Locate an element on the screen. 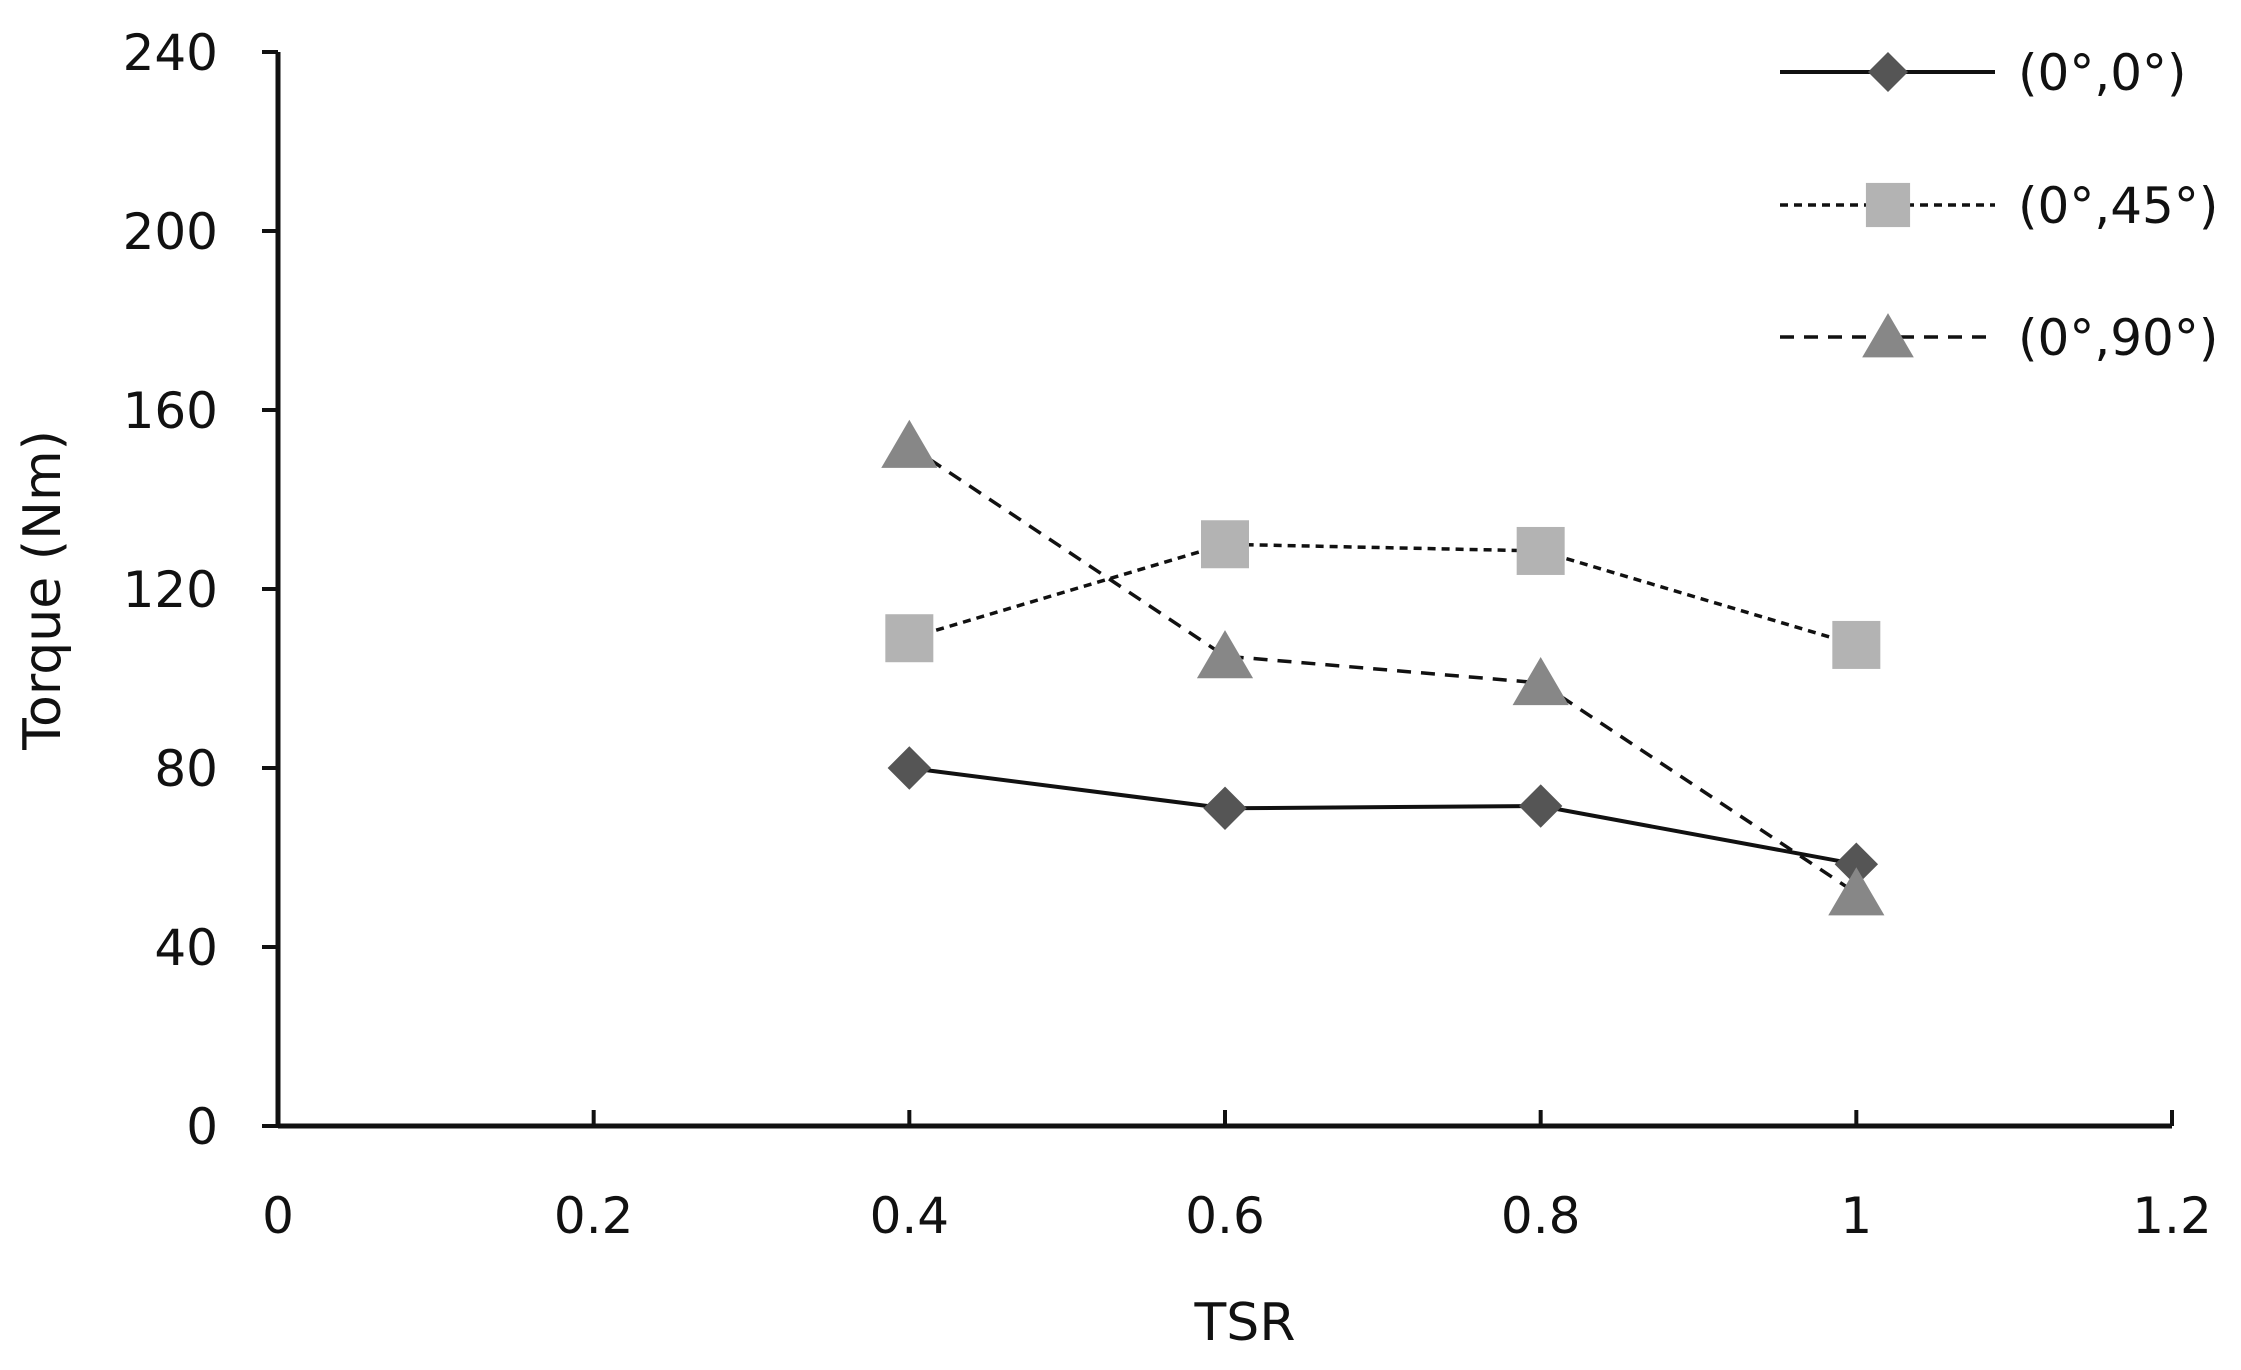 This screenshot has width=2241, height=1370. x-axis-title: TSR is located at coordinates (1245, 1323).